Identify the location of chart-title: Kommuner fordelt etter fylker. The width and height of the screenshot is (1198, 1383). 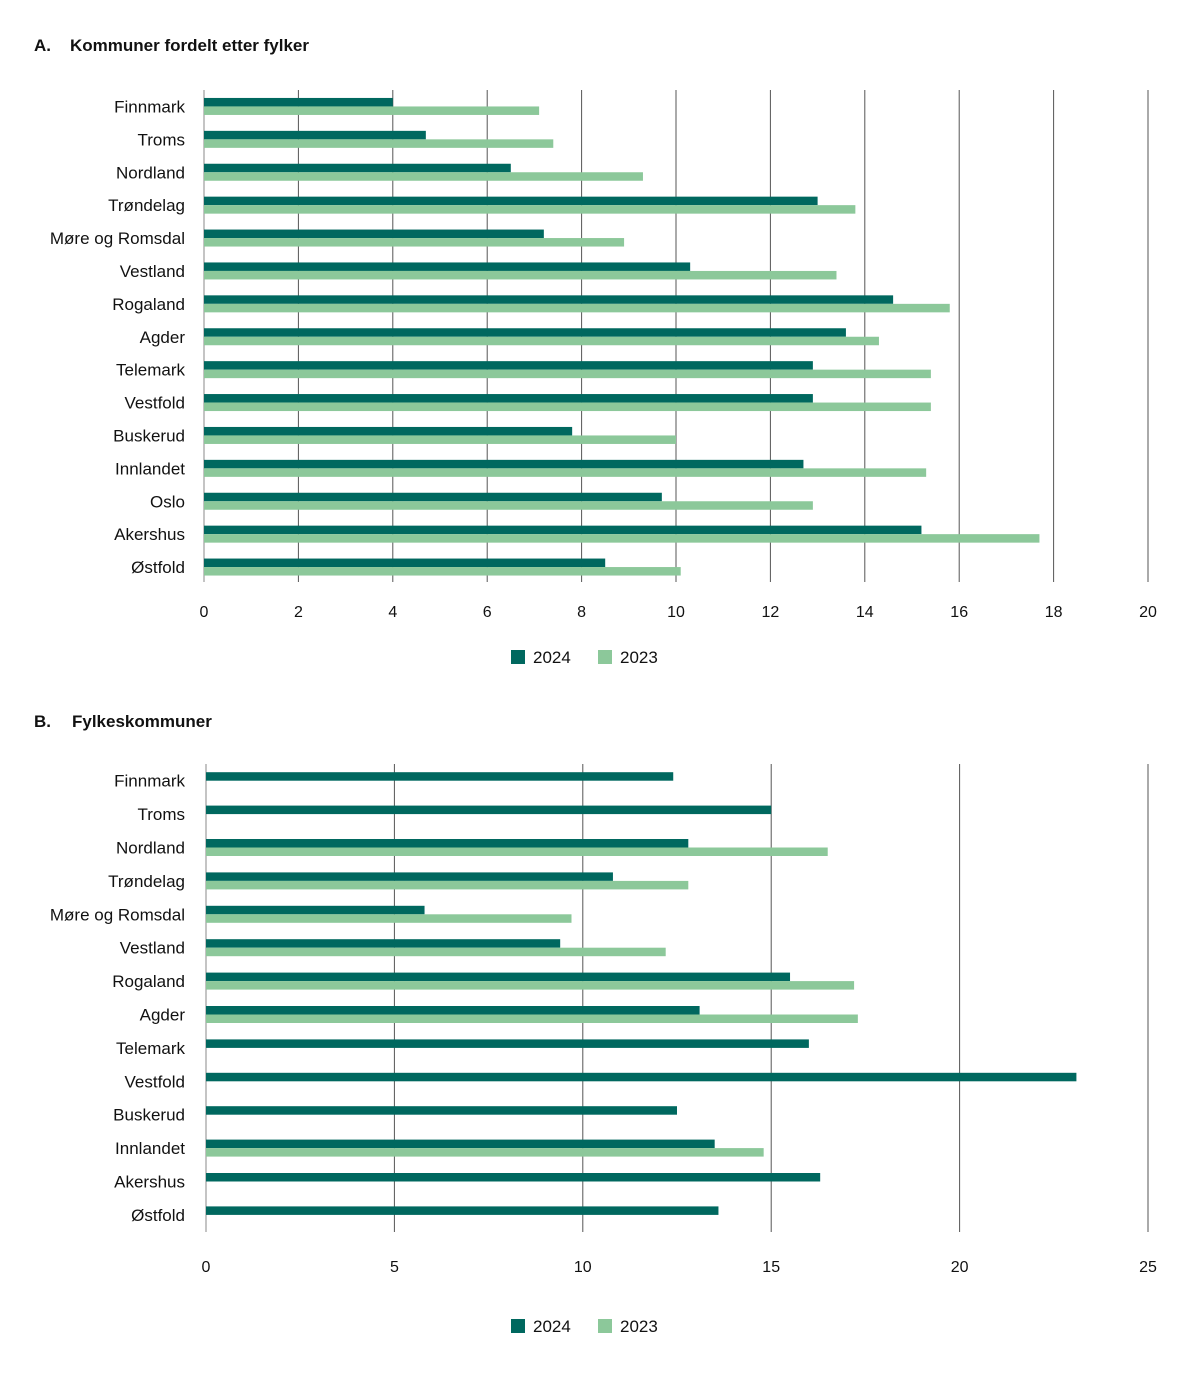
(189, 45).